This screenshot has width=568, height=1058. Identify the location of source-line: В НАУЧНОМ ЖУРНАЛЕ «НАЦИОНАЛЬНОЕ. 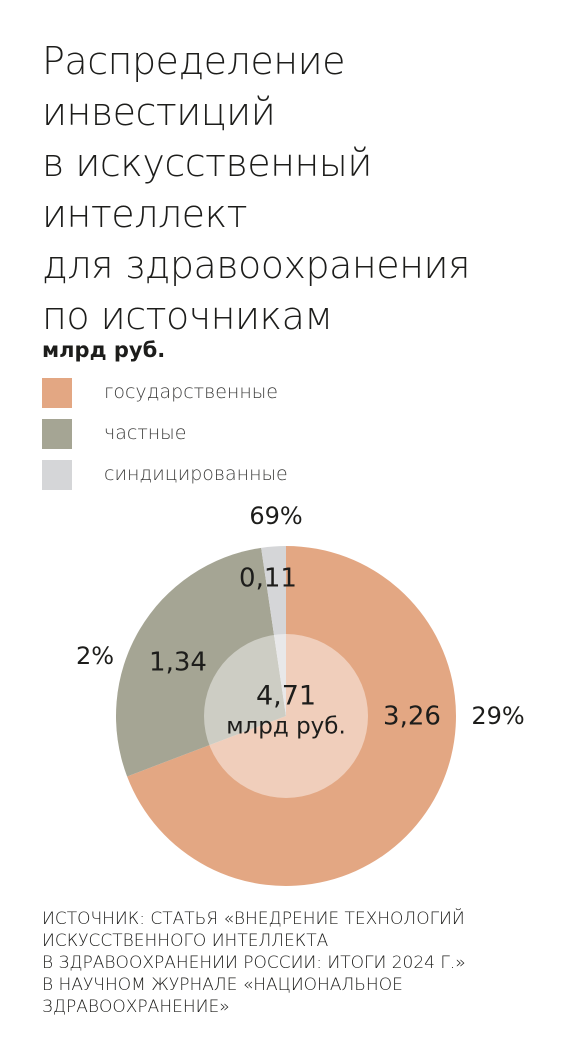
(222, 985).